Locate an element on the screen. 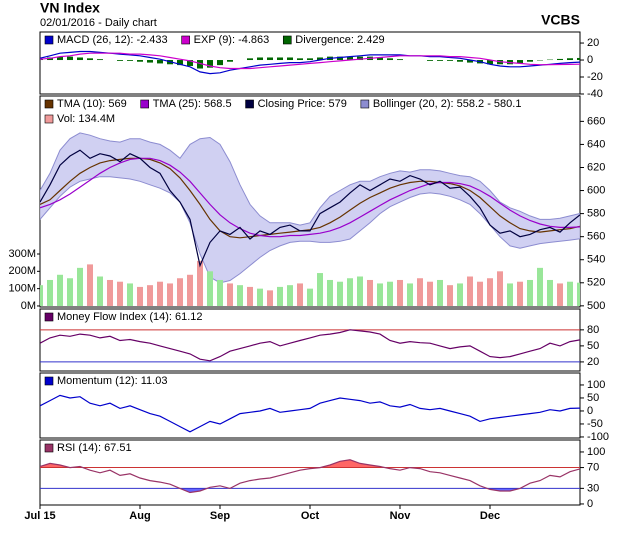 This screenshot has height=535, width=620. chart-title: VN Index is located at coordinates (70, 8).